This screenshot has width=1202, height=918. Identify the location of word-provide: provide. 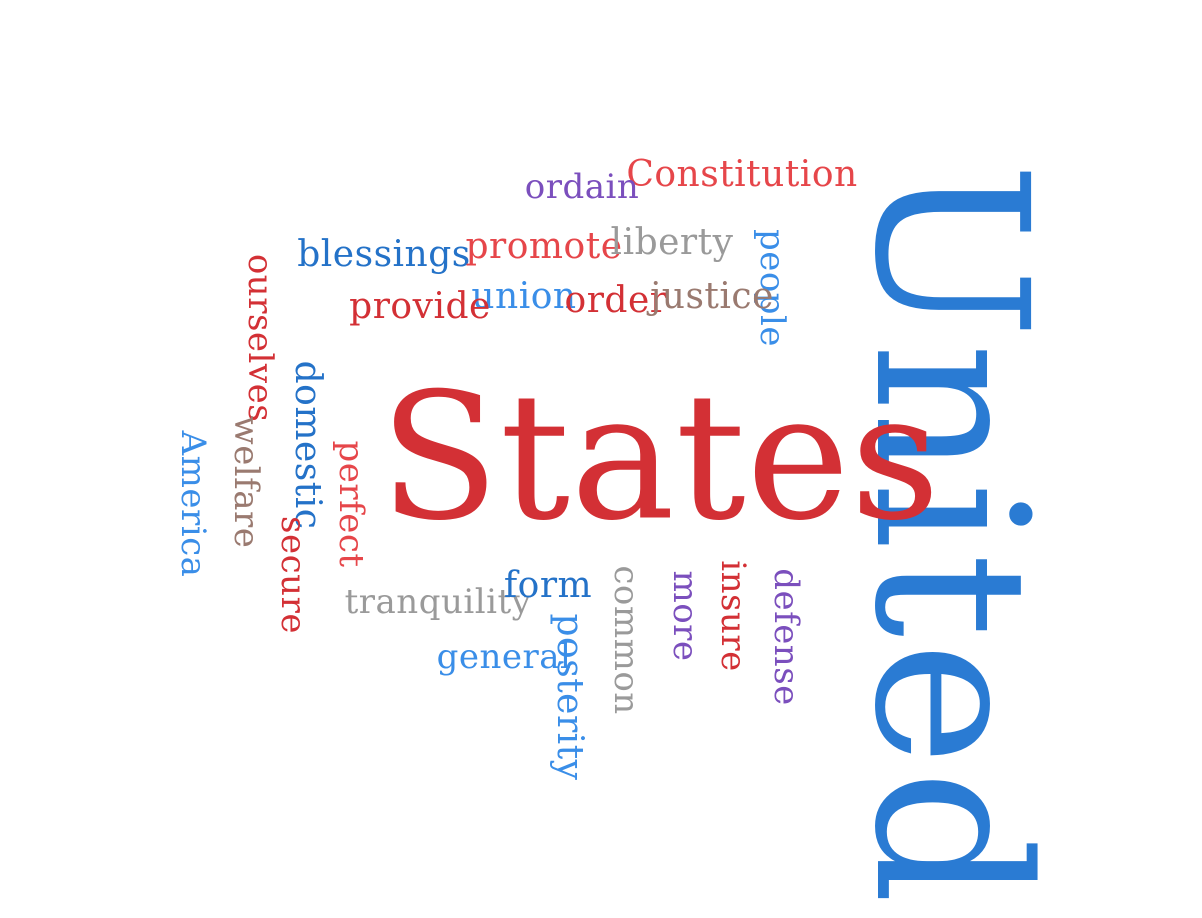
(420, 306).